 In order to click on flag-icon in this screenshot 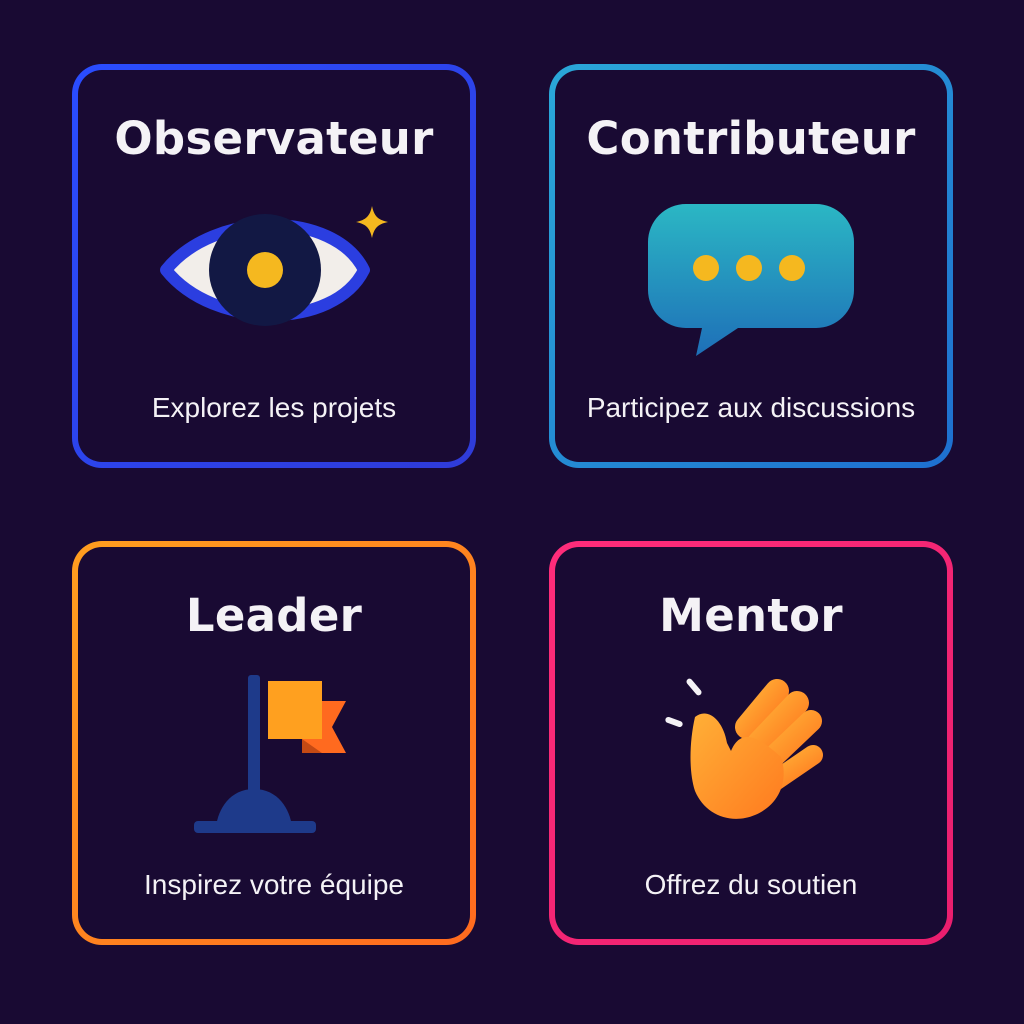, I will do `click(270, 754)`.